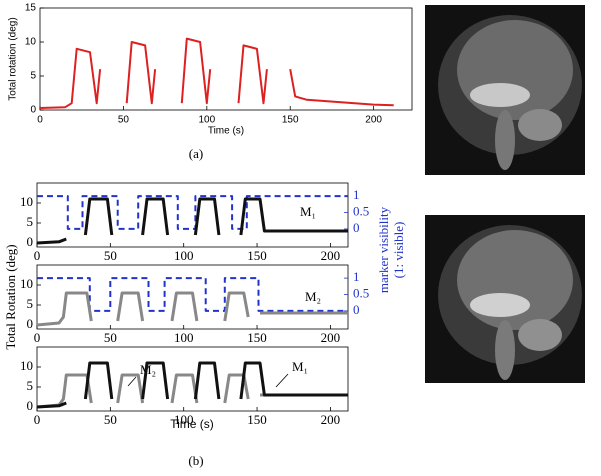  I want to click on y-axis-label: Total Rotation (deg), so click(10, 296).